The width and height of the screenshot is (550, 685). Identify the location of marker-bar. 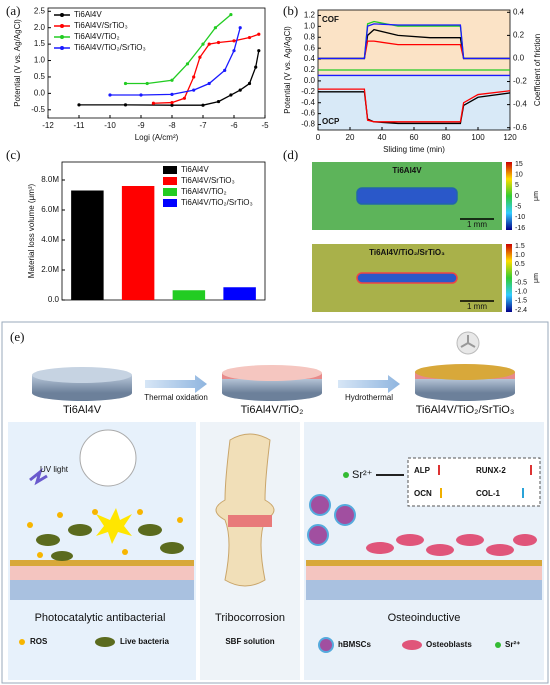
(531, 470).